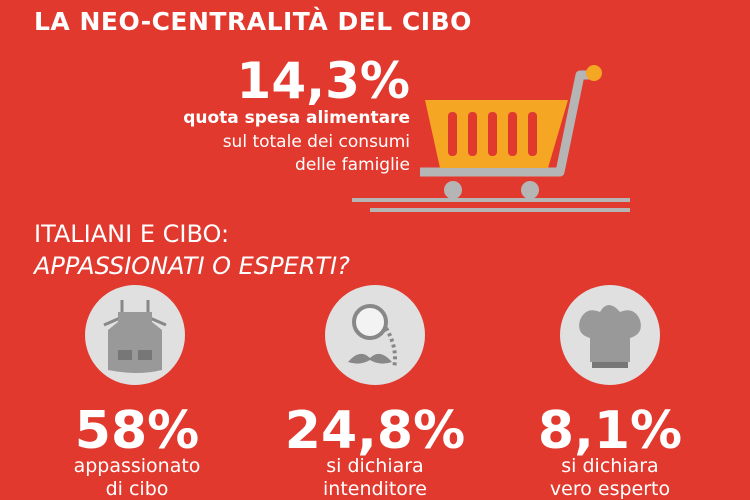 This screenshot has width=750, height=500. I want to click on stat: 24,8% si dichiara intenditore, so click(375, 450).